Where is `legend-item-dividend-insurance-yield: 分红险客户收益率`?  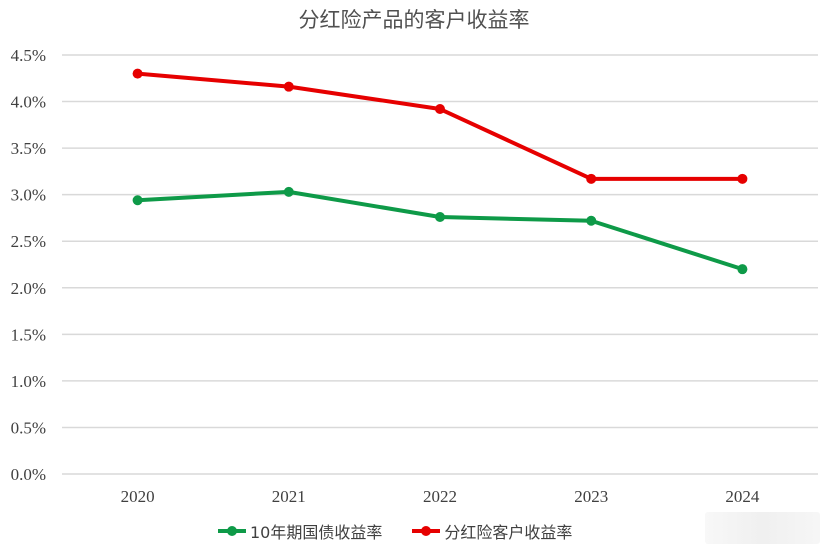
legend-item-dividend-insurance-yield: 分红险客户收益率 is located at coordinates (492, 531).